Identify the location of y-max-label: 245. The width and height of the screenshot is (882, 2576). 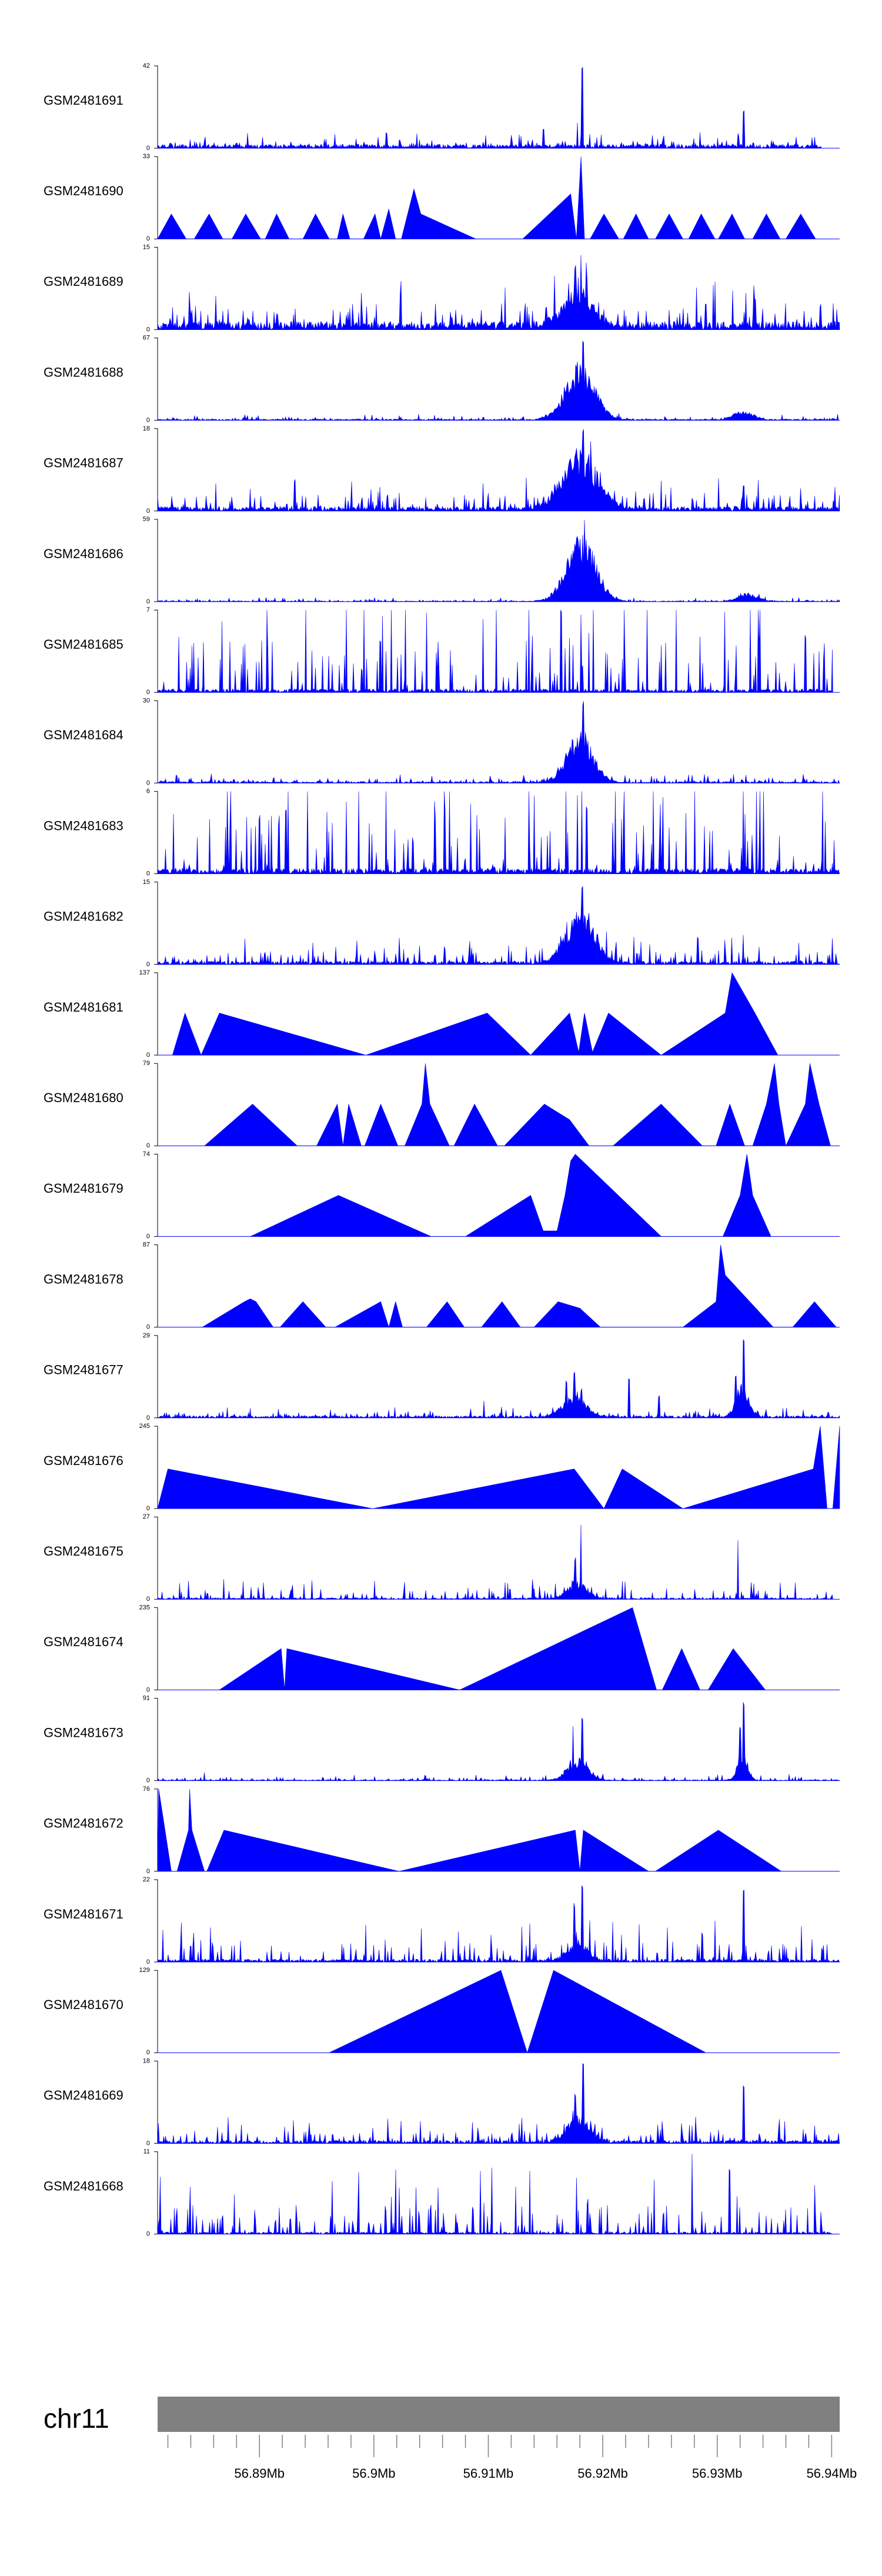
(144, 1426).